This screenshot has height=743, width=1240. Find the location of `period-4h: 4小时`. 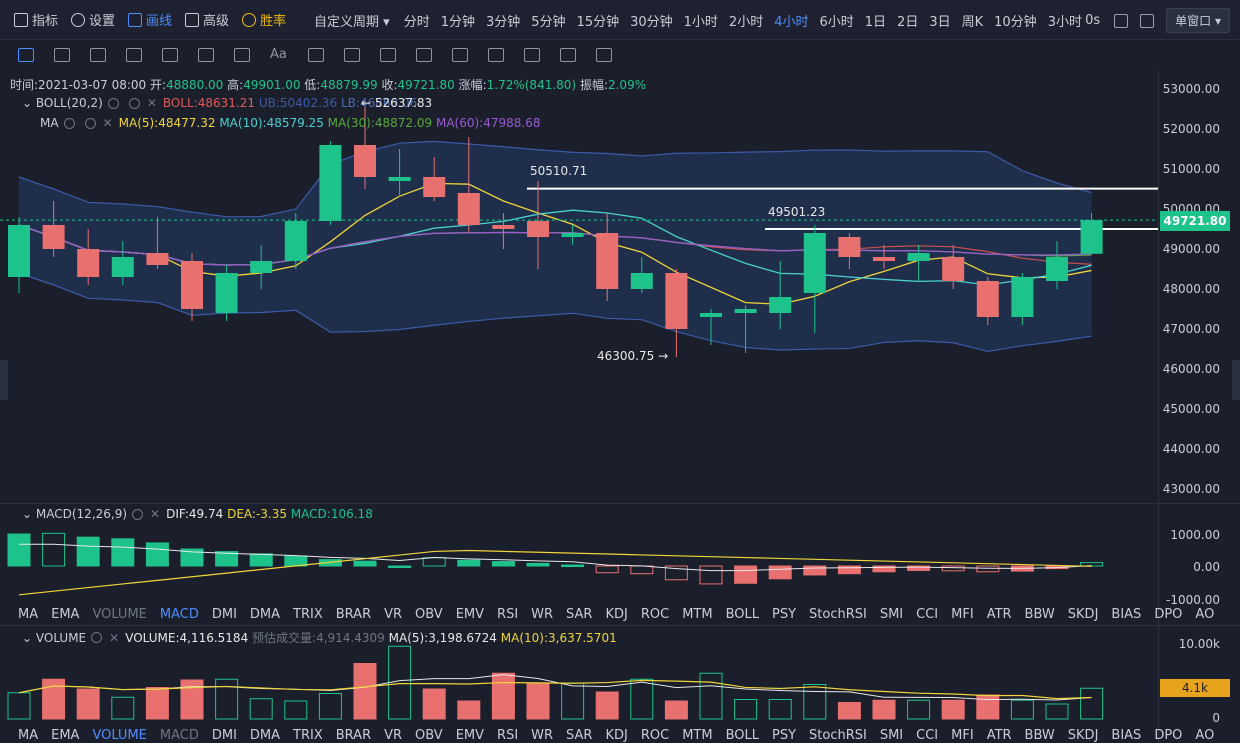

period-4h: 4小时 is located at coordinates (791, 22).